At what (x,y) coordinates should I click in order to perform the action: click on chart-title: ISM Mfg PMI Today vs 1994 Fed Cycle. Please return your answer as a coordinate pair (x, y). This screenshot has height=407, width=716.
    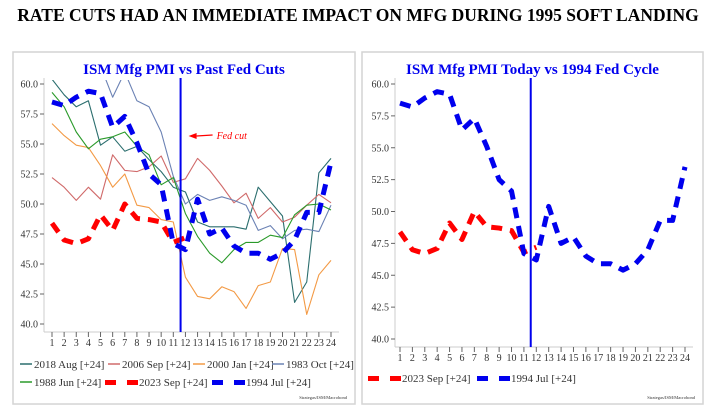
    Looking at the image, I should click on (532, 70).